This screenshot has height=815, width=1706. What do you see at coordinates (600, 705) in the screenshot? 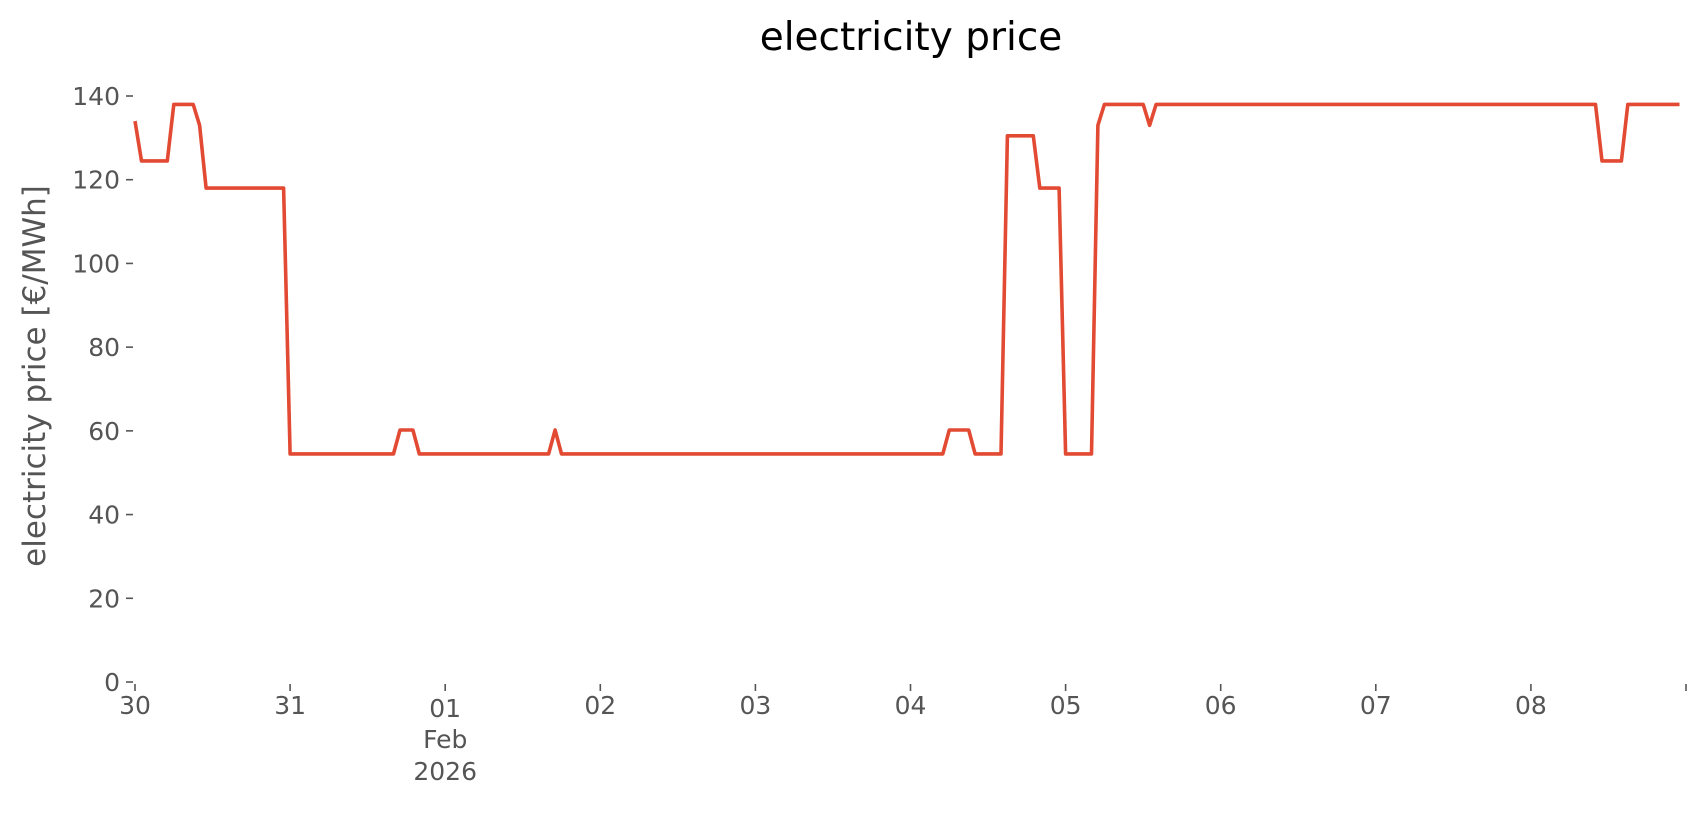
I see `x-tick-label: 02` at bounding box center [600, 705].